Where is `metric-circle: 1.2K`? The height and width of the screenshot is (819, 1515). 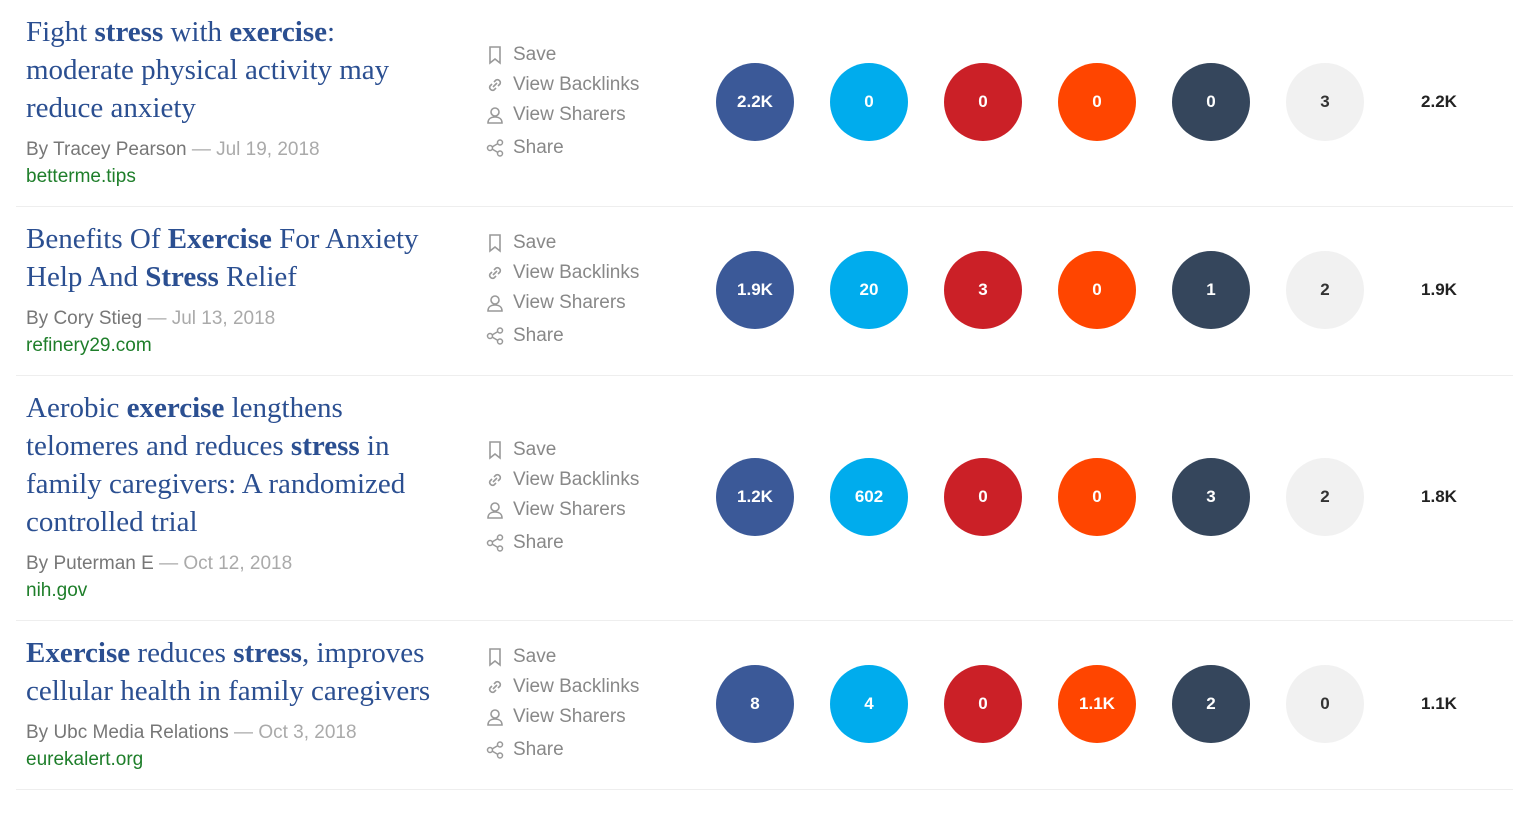 metric-circle: 1.2K is located at coordinates (755, 496).